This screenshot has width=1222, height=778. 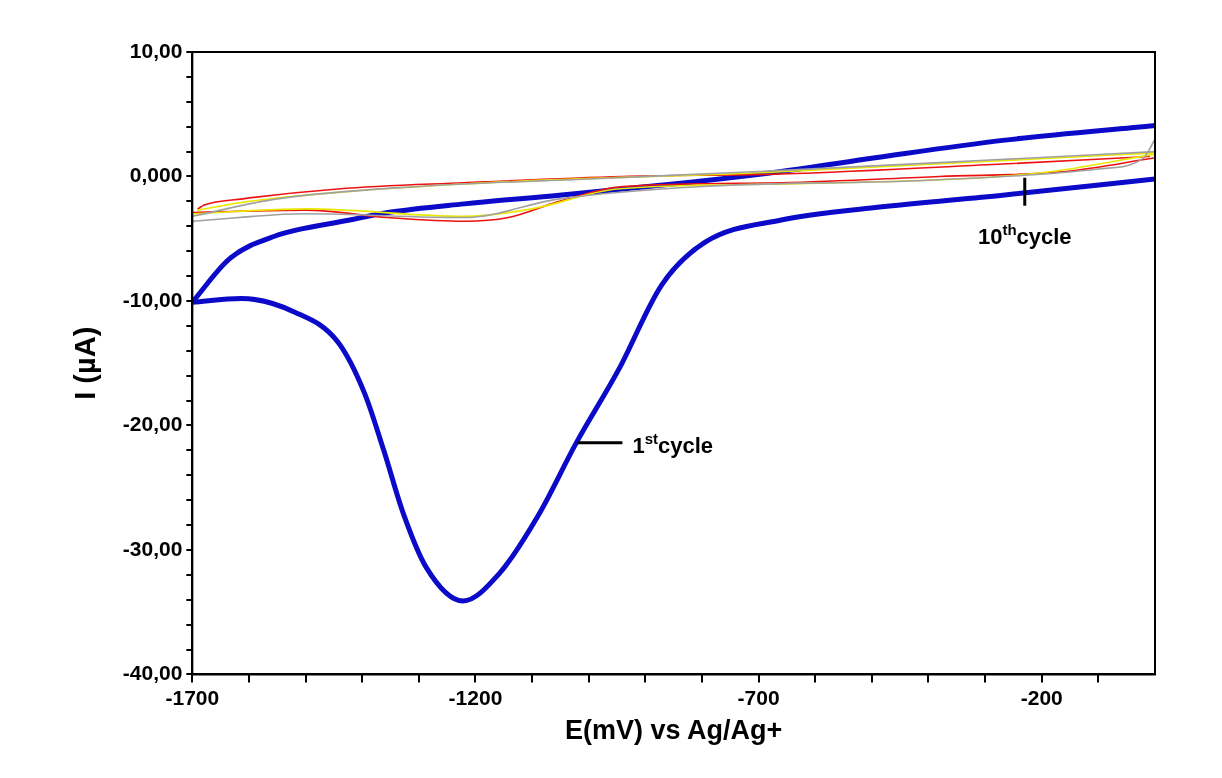 I want to click on y-tick-label: -40,00, so click(x=152, y=673).